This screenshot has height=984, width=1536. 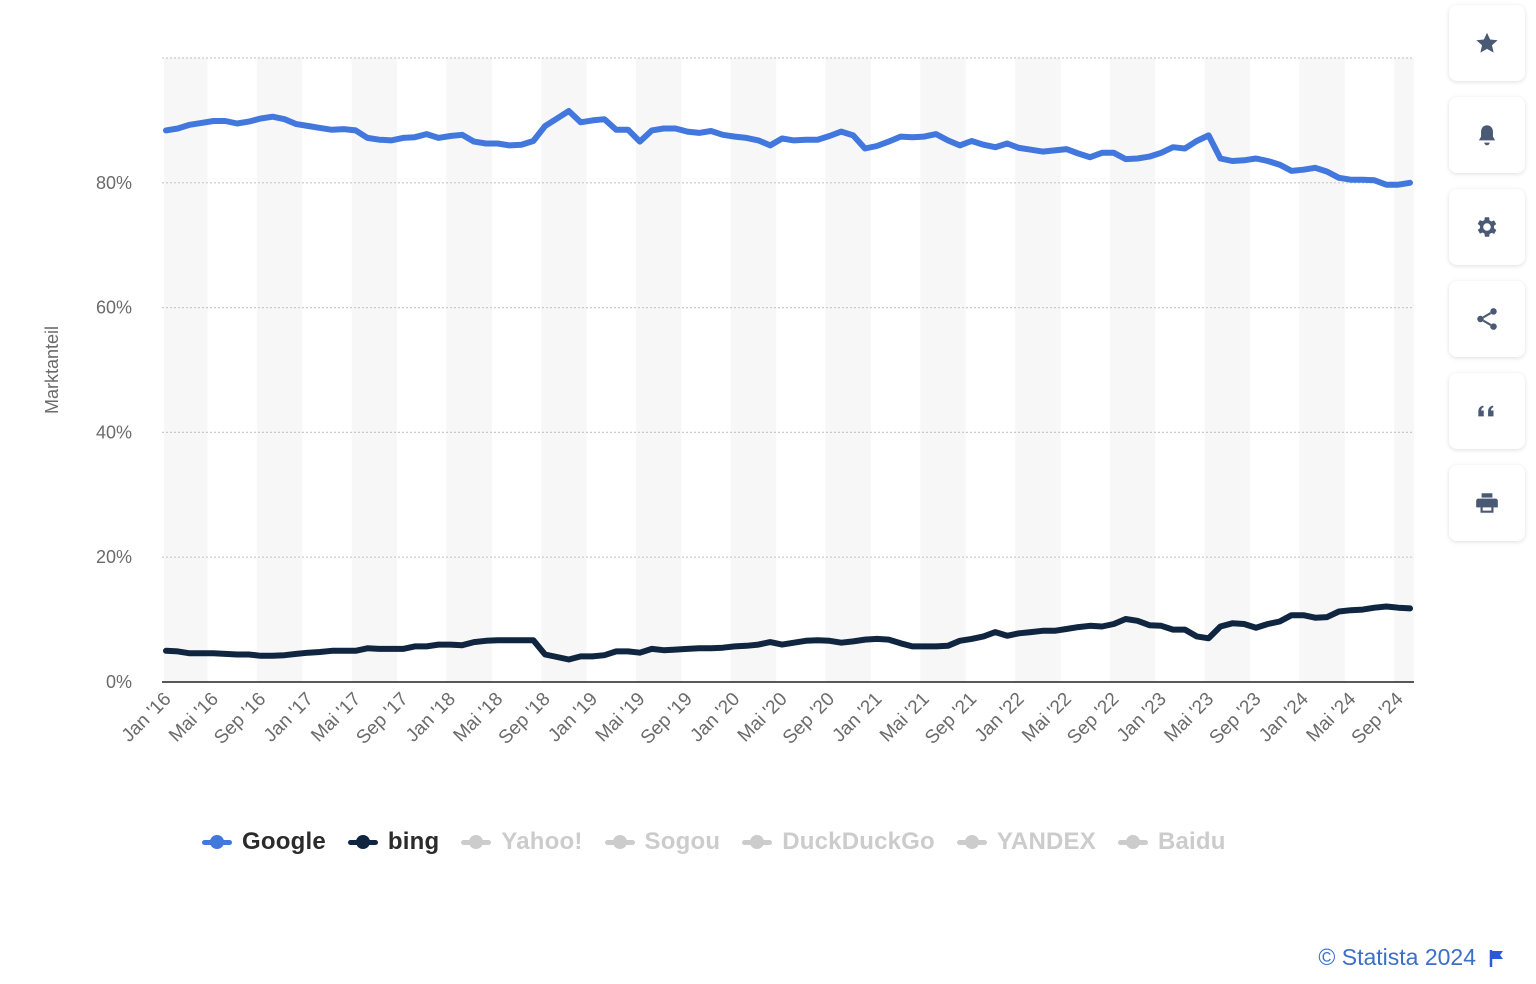 I want to click on toolbar, so click(x=1487, y=281).